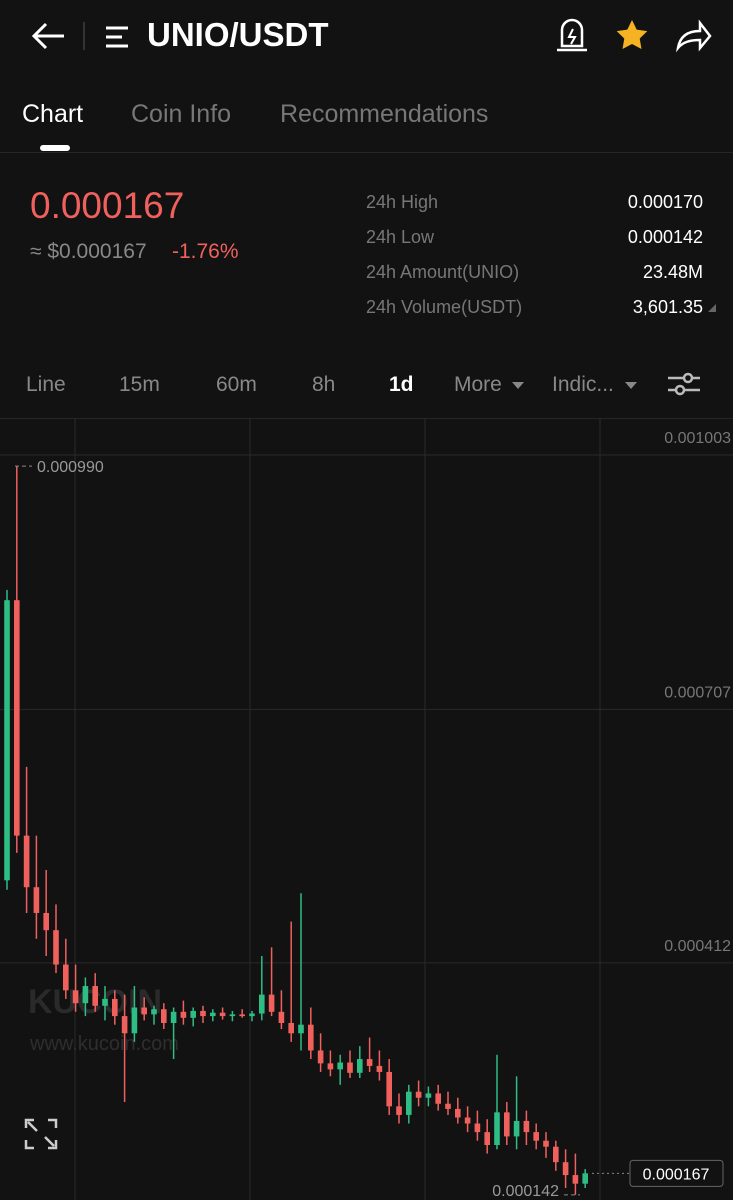 This screenshot has width=733, height=1200. Describe the element at coordinates (572, 35) in the screenshot. I see `alert-button` at that location.